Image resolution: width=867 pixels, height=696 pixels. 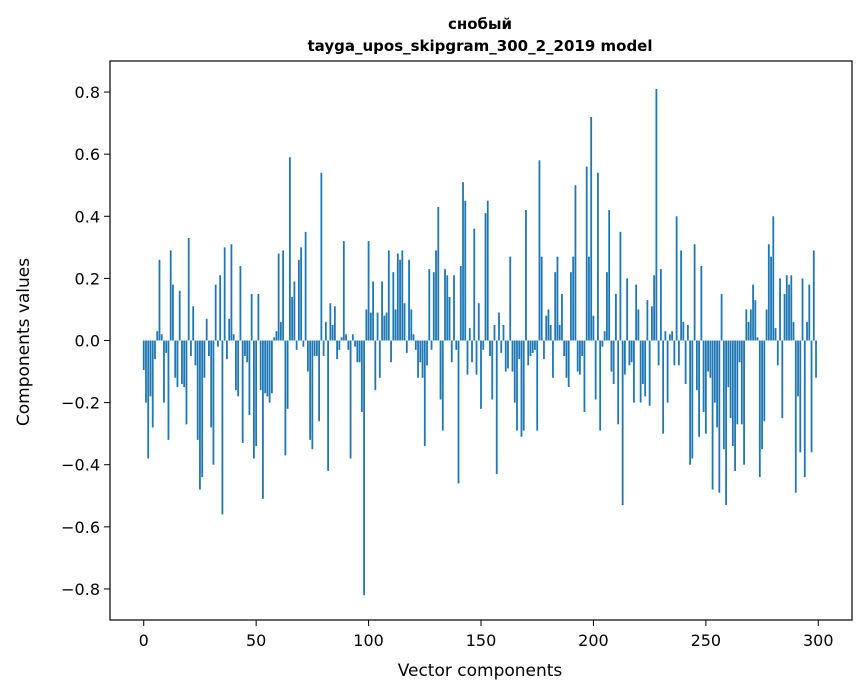 What do you see at coordinates (706, 640) in the screenshot?
I see `x-tick-label: 250` at bounding box center [706, 640].